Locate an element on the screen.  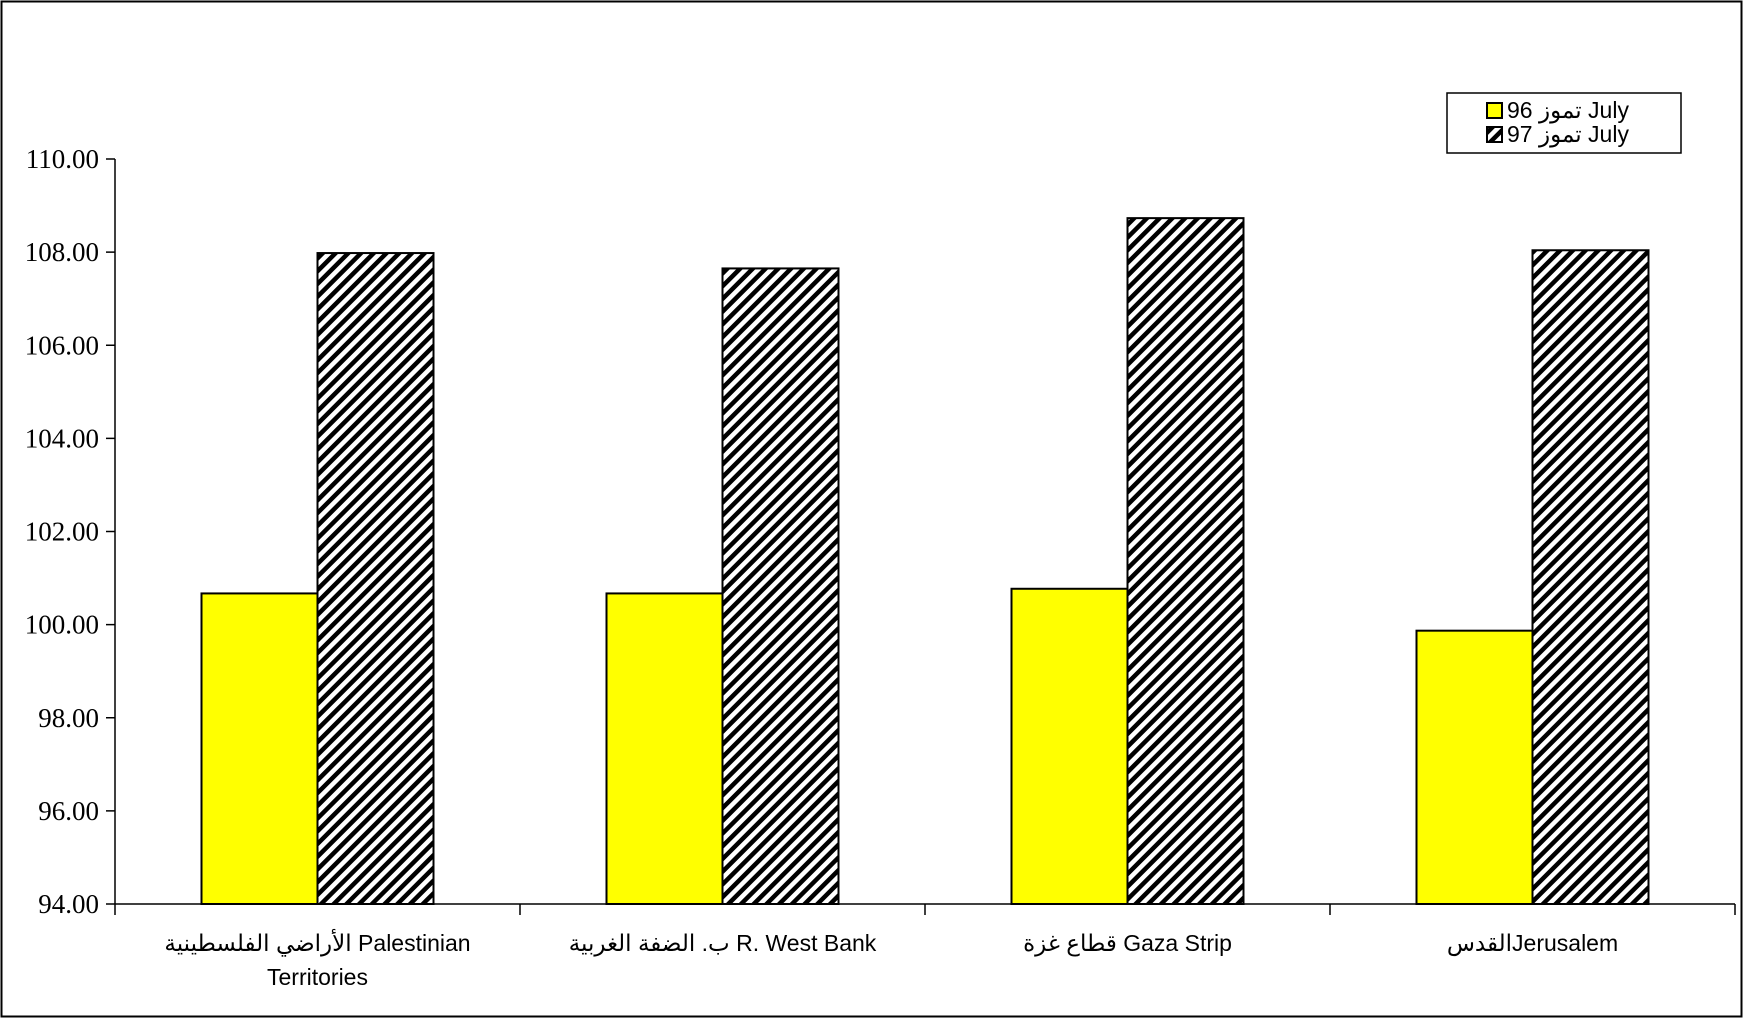
x-tick-label: Territories is located at coordinates (317, 977).